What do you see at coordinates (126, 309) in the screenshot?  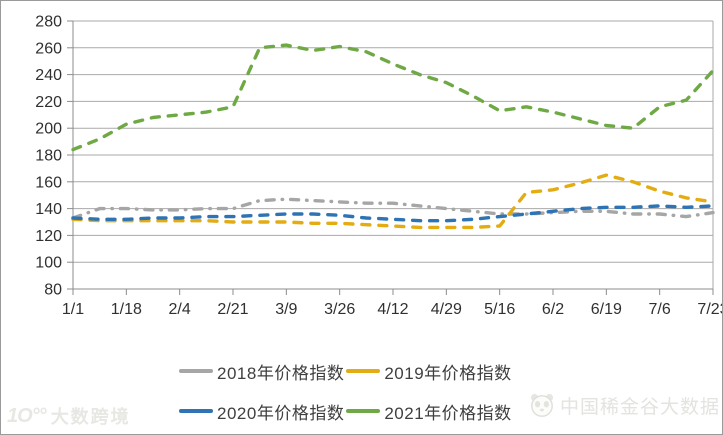 I see `x-tick-label: 1/18` at bounding box center [126, 309].